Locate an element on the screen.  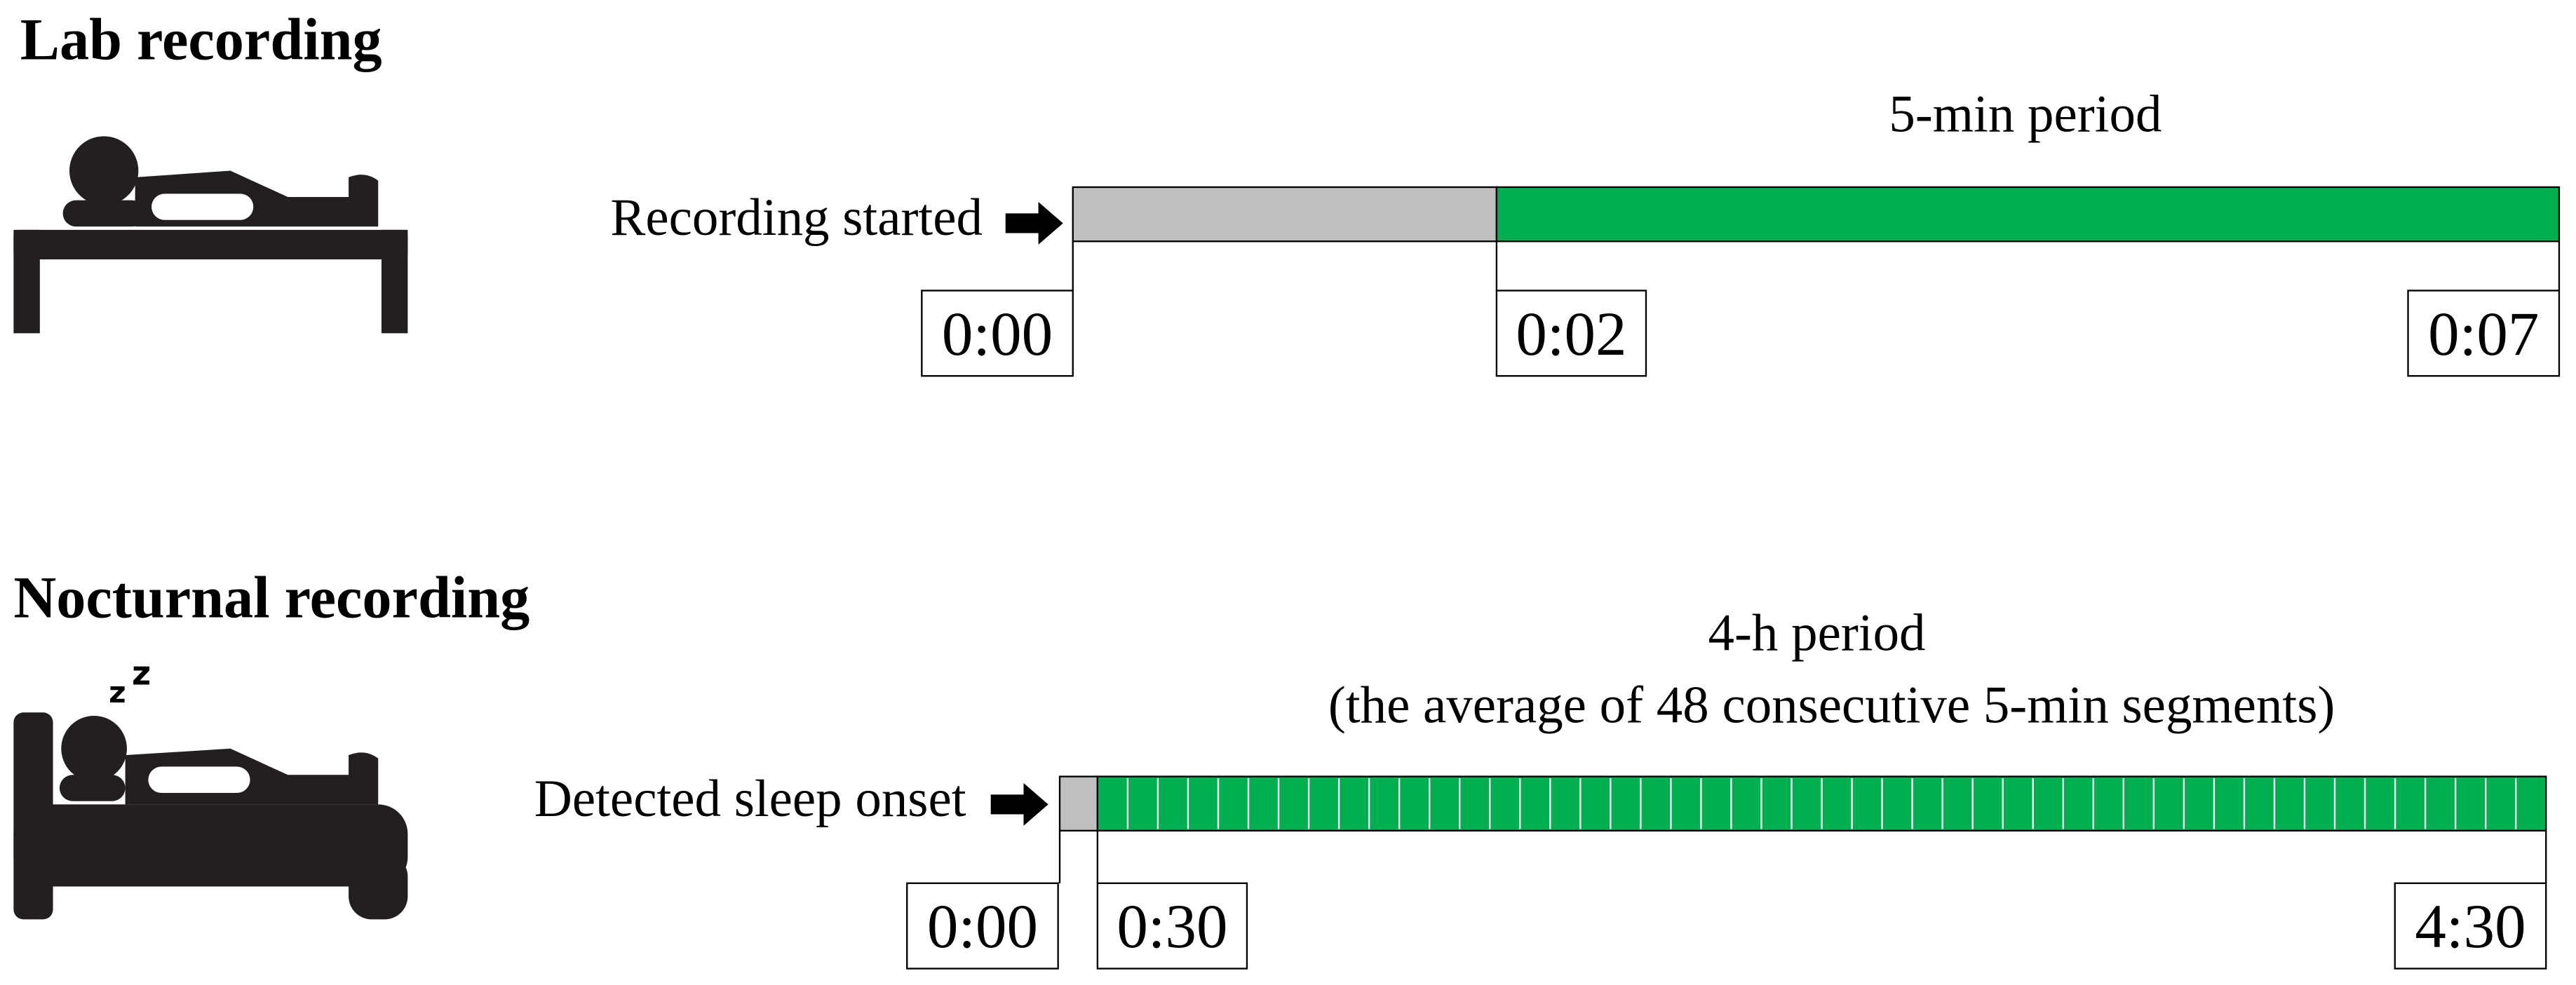
bed-icon is located at coordinates (210, 235).